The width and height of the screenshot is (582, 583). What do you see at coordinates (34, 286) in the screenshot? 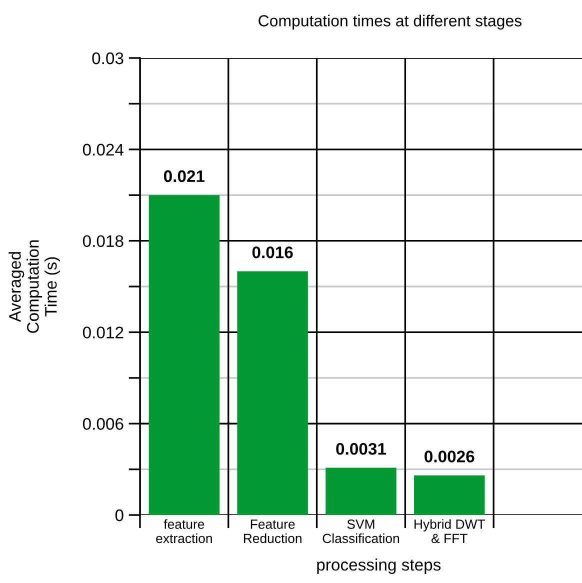
I see `y-axis-title: Averaged Computation Time (s)` at bounding box center [34, 286].